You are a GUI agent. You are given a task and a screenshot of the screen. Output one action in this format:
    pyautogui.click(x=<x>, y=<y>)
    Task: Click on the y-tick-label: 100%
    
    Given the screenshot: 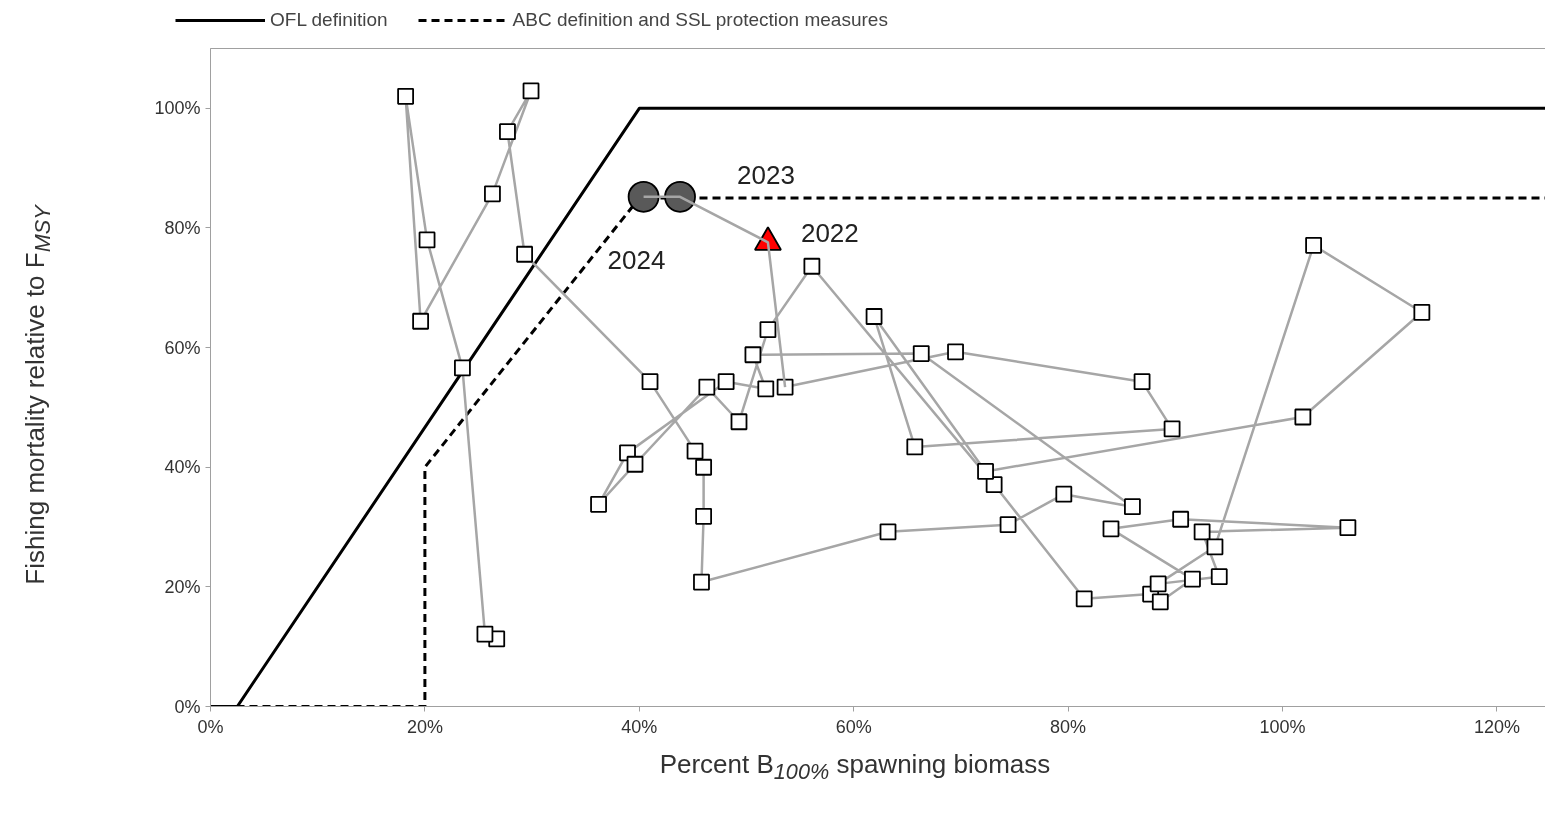 What is the action you would take?
    pyautogui.click(x=177, y=108)
    